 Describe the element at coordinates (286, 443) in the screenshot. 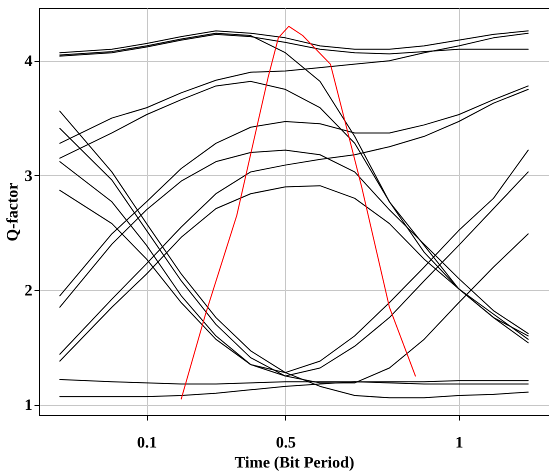

I see `x-tick-label: 0.5` at that location.